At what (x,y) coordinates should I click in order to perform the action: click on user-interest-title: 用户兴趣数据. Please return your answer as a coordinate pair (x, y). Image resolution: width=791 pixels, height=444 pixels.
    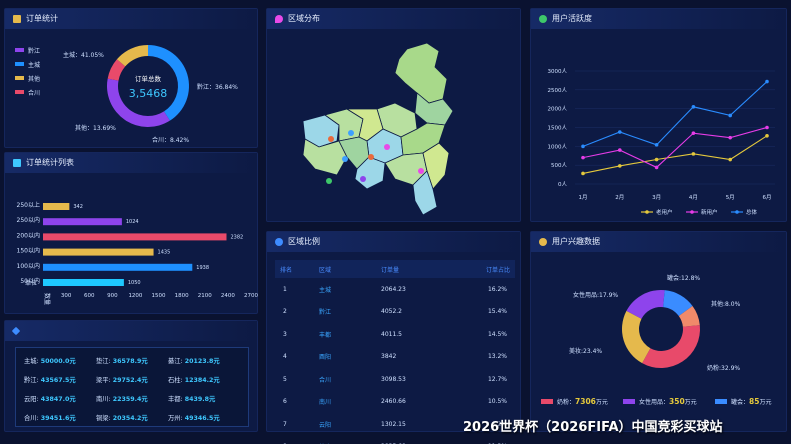
    Looking at the image, I should click on (576, 241).